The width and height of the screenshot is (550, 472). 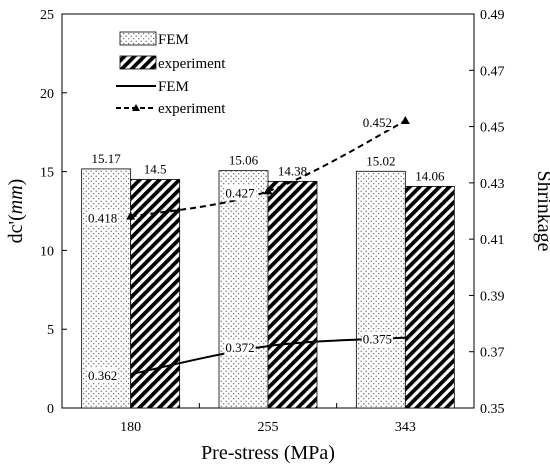 What do you see at coordinates (155, 168) in the screenshot?
I see `bar-experiment-value-label: 14.5` at bounding box center [155, 168].